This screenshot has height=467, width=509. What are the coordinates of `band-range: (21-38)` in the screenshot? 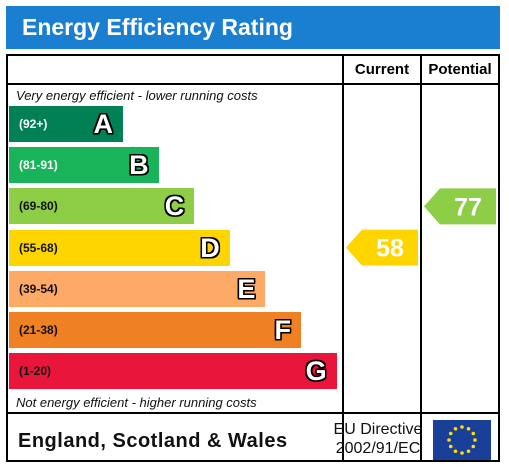 It's located at (38, 330).